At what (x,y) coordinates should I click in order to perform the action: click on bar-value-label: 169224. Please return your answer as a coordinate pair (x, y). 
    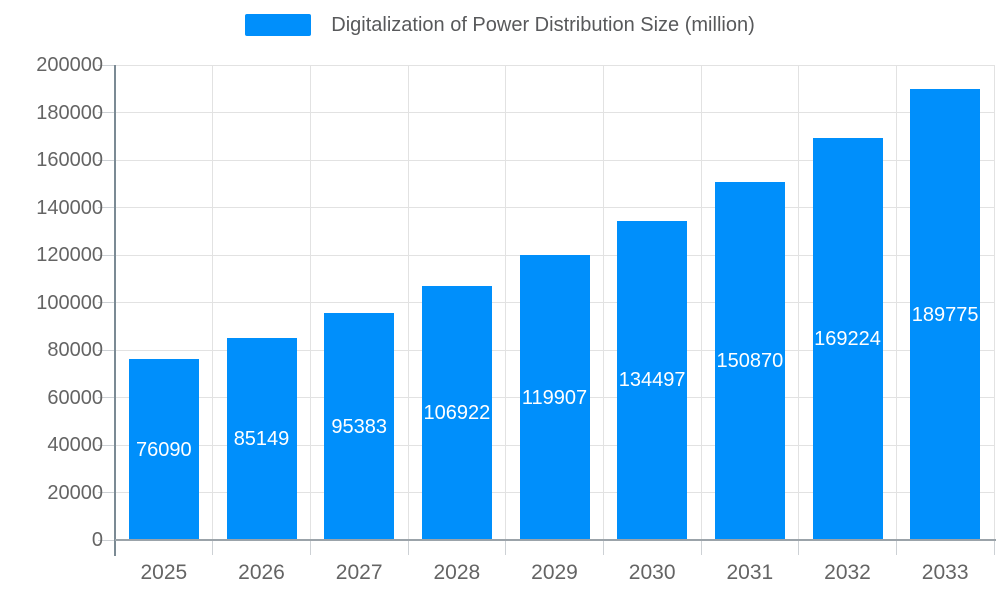
    Looking at the image, I should click on (847, 339).